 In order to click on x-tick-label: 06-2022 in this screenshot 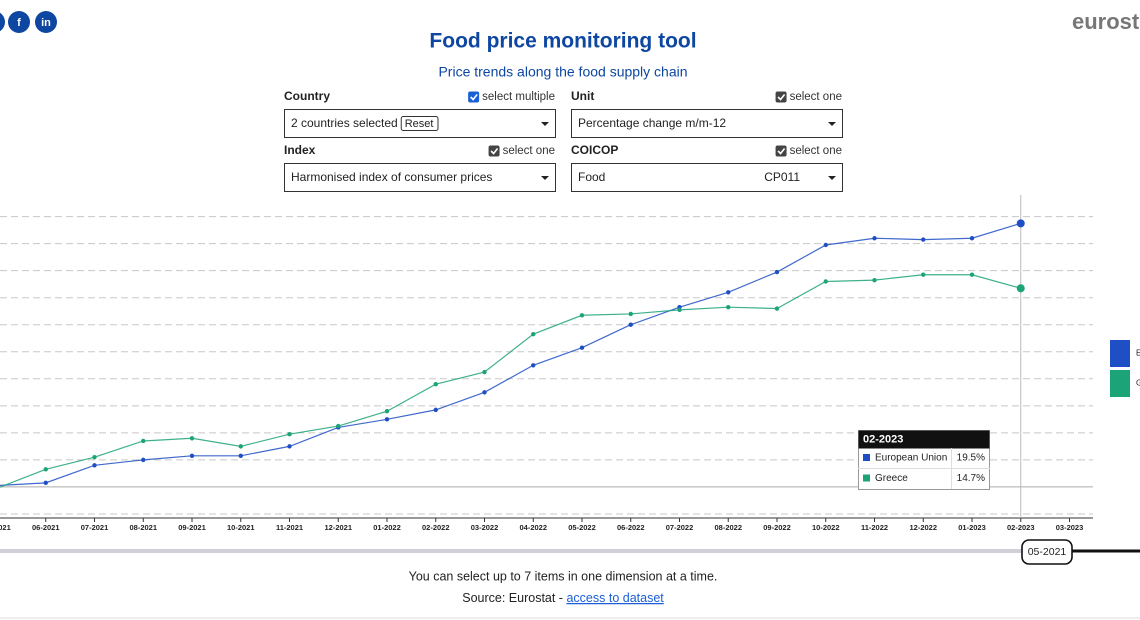, I will do `click(631, 527)`.